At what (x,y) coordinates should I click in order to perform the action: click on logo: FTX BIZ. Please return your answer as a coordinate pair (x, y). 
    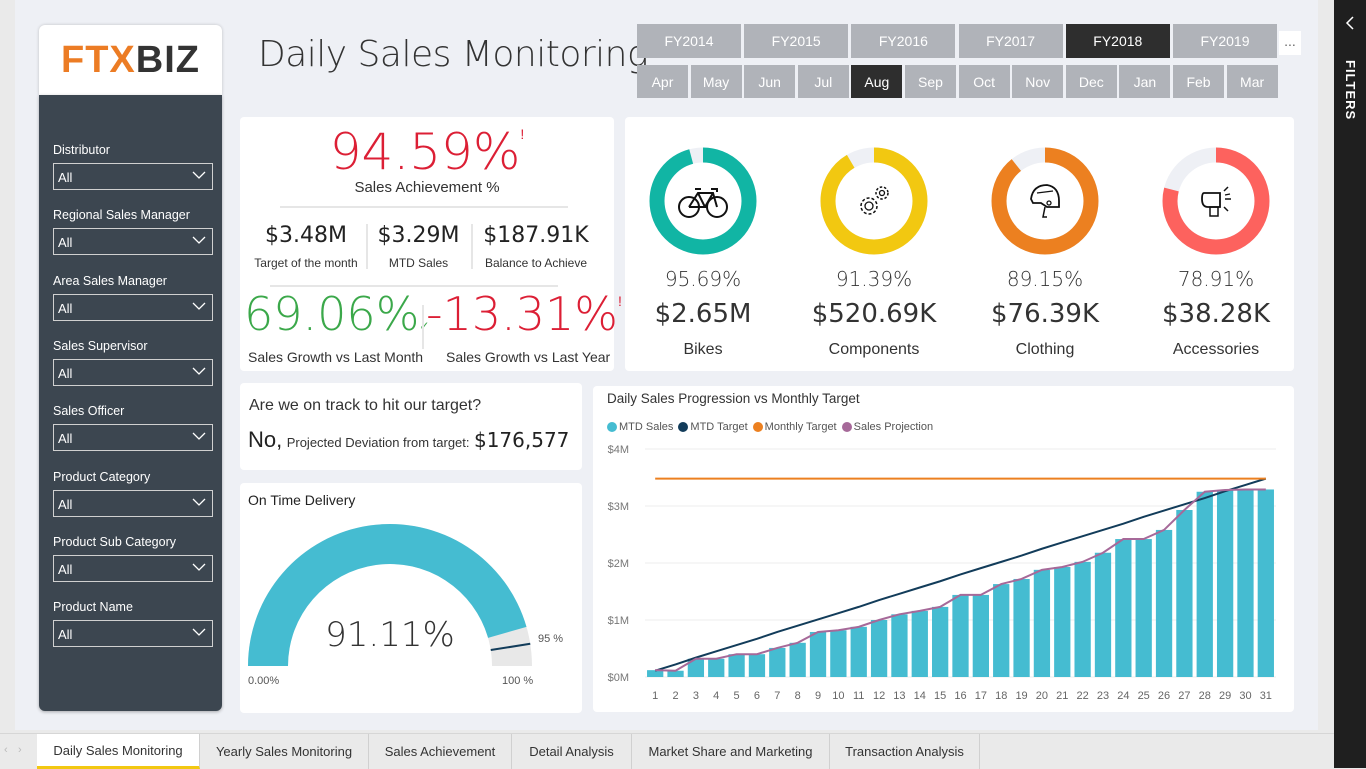
    Looking at the image, I should click on (130, 60).